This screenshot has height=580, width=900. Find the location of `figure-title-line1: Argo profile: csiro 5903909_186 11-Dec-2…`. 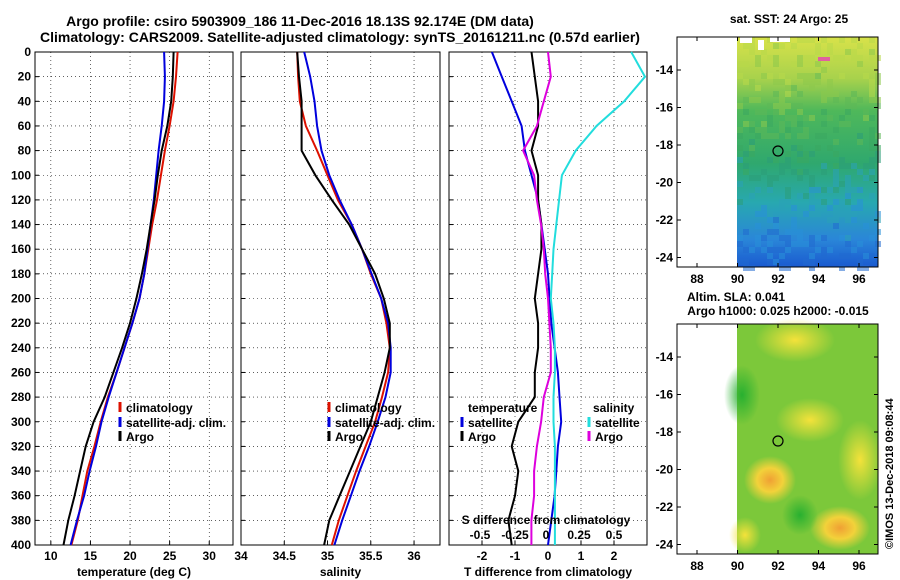

figure-title-line1: Argo profile: csiro 5903909_186 11-Dec-2… is located at coordinates (300, 21).